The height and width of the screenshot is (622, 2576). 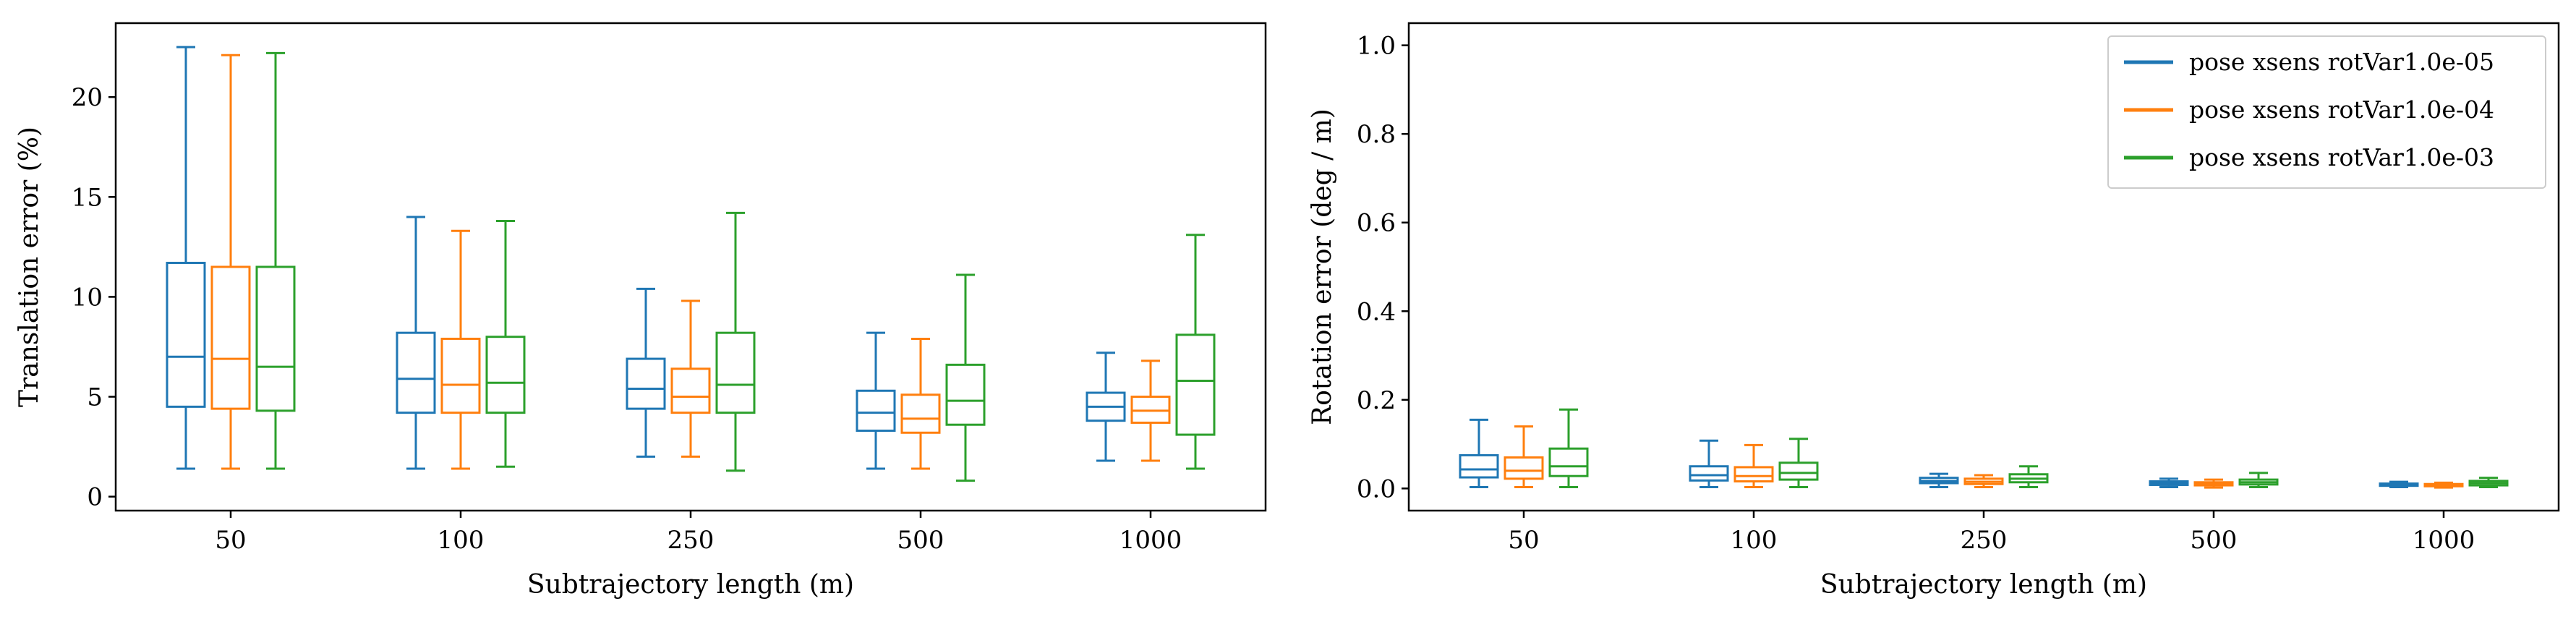 What do you see at coordinates (95, 497) in the screenshot?
I see `y-tick-label: 0` at bounding box center [95, 497].